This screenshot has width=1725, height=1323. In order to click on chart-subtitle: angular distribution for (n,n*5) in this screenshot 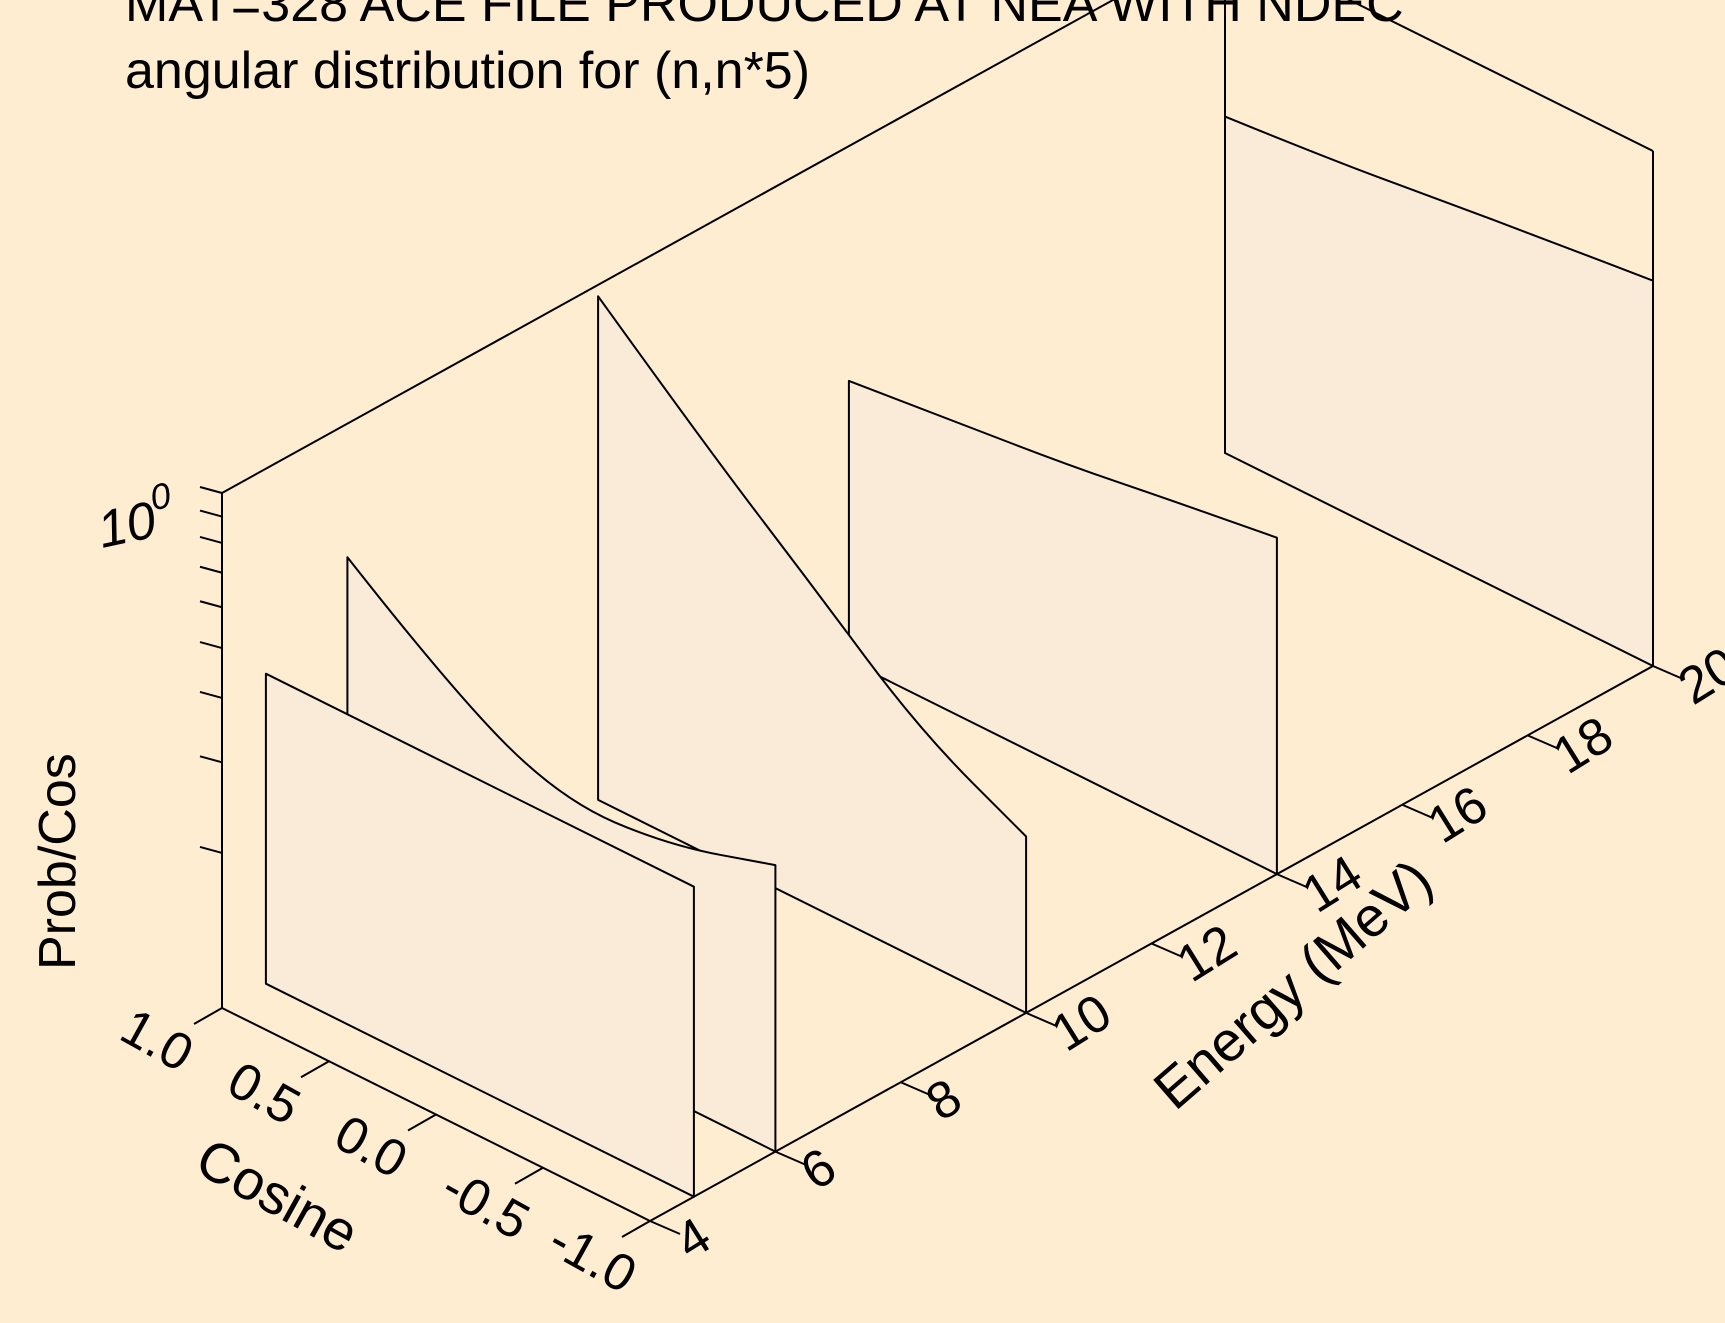, I will do `click(468, 71)`.